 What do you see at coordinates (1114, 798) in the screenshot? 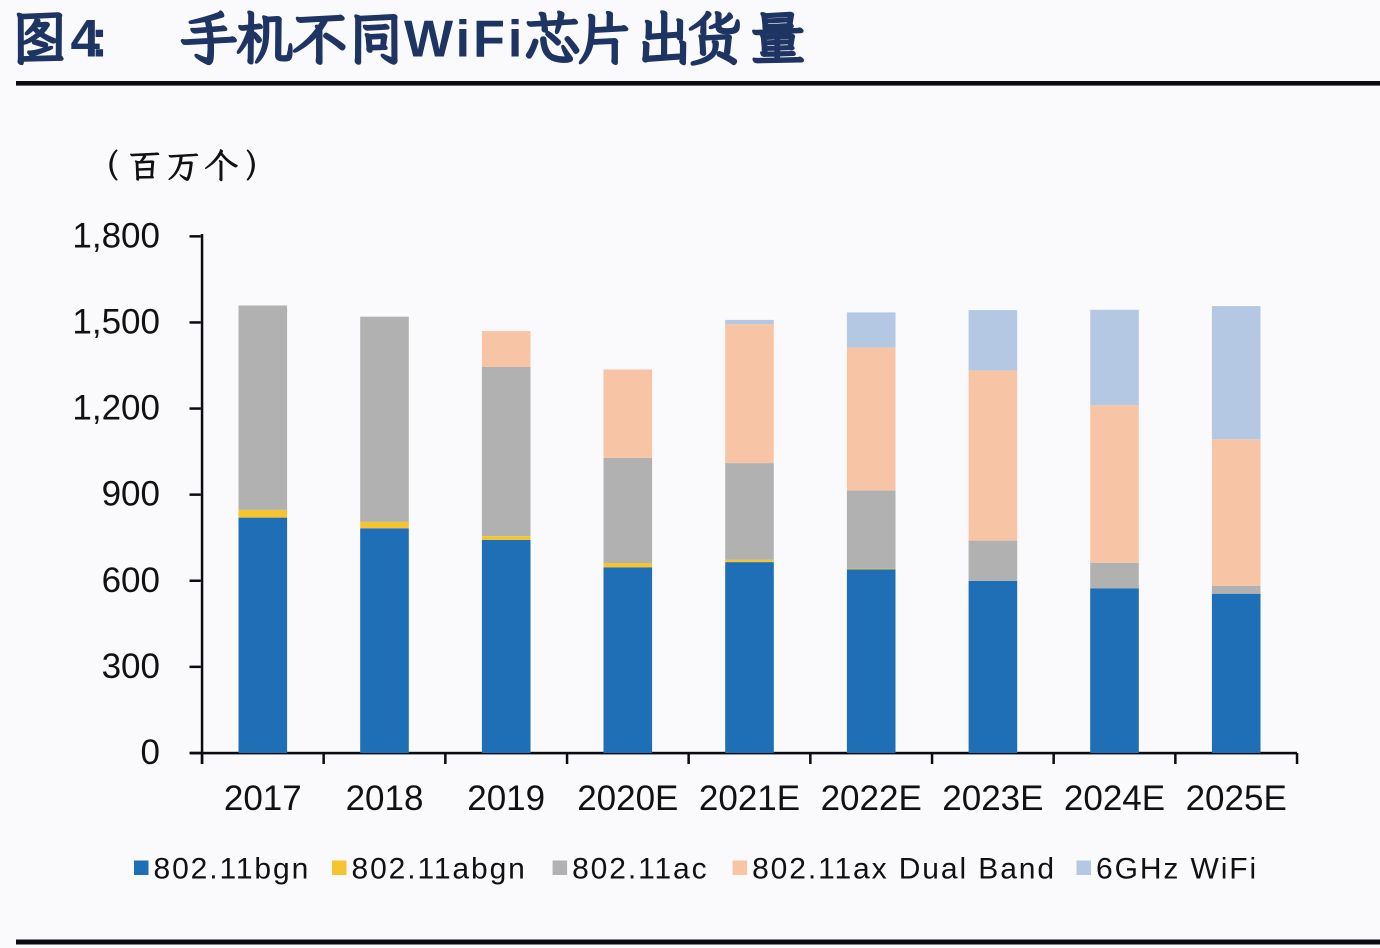
I see `svg-text: 2024E` at bounding box center [1114, 798].